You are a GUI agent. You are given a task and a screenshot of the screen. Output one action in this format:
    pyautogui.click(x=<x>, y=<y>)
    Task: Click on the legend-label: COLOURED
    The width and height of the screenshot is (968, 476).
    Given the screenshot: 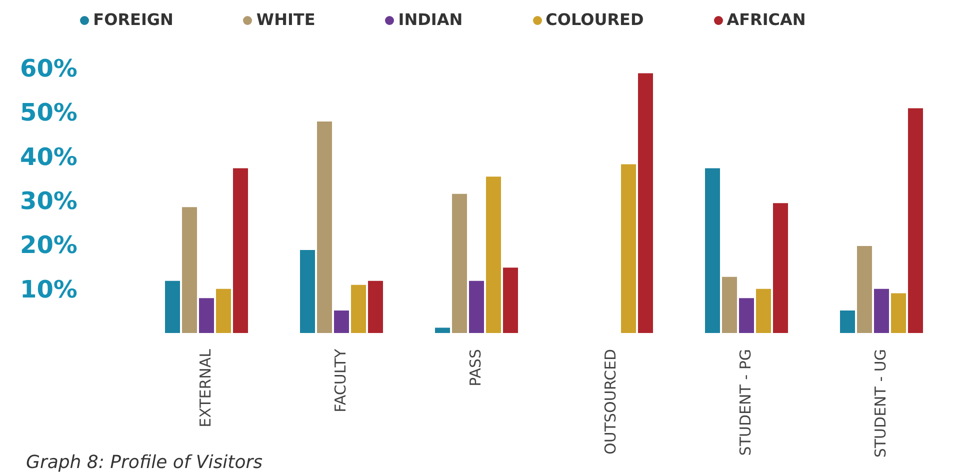 What is the action you would take?
    pyautogui.click(x=595, y=19)
    